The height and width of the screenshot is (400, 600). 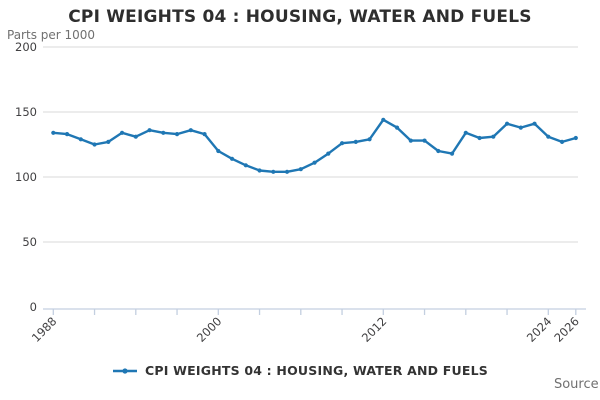 What do you see at coordinates (33, 307) in the screenshot?
I see `y-tick-label: 0` at bounding box center [33, 307].